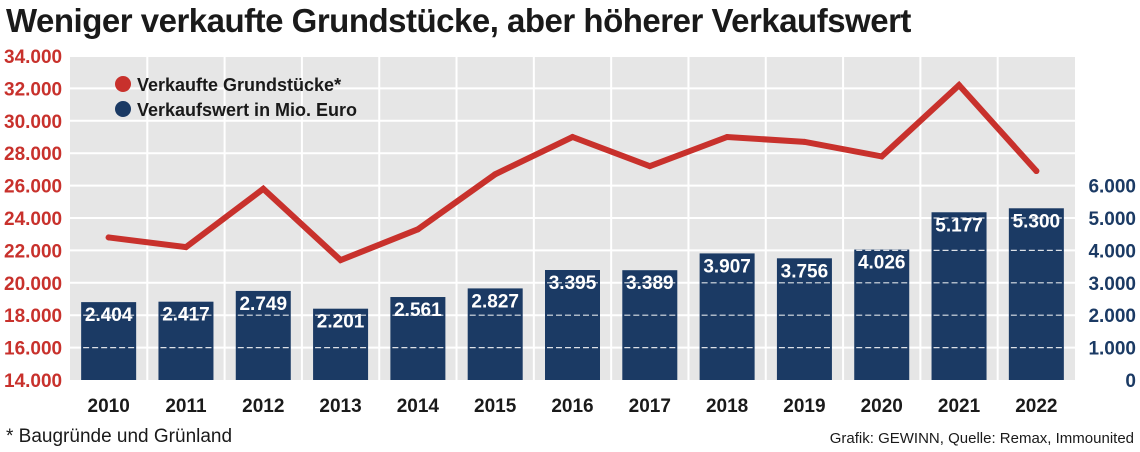 This screenshot has width=1140, height=452. I want to click on bar-value-label: 3.907, so click(727, 266).